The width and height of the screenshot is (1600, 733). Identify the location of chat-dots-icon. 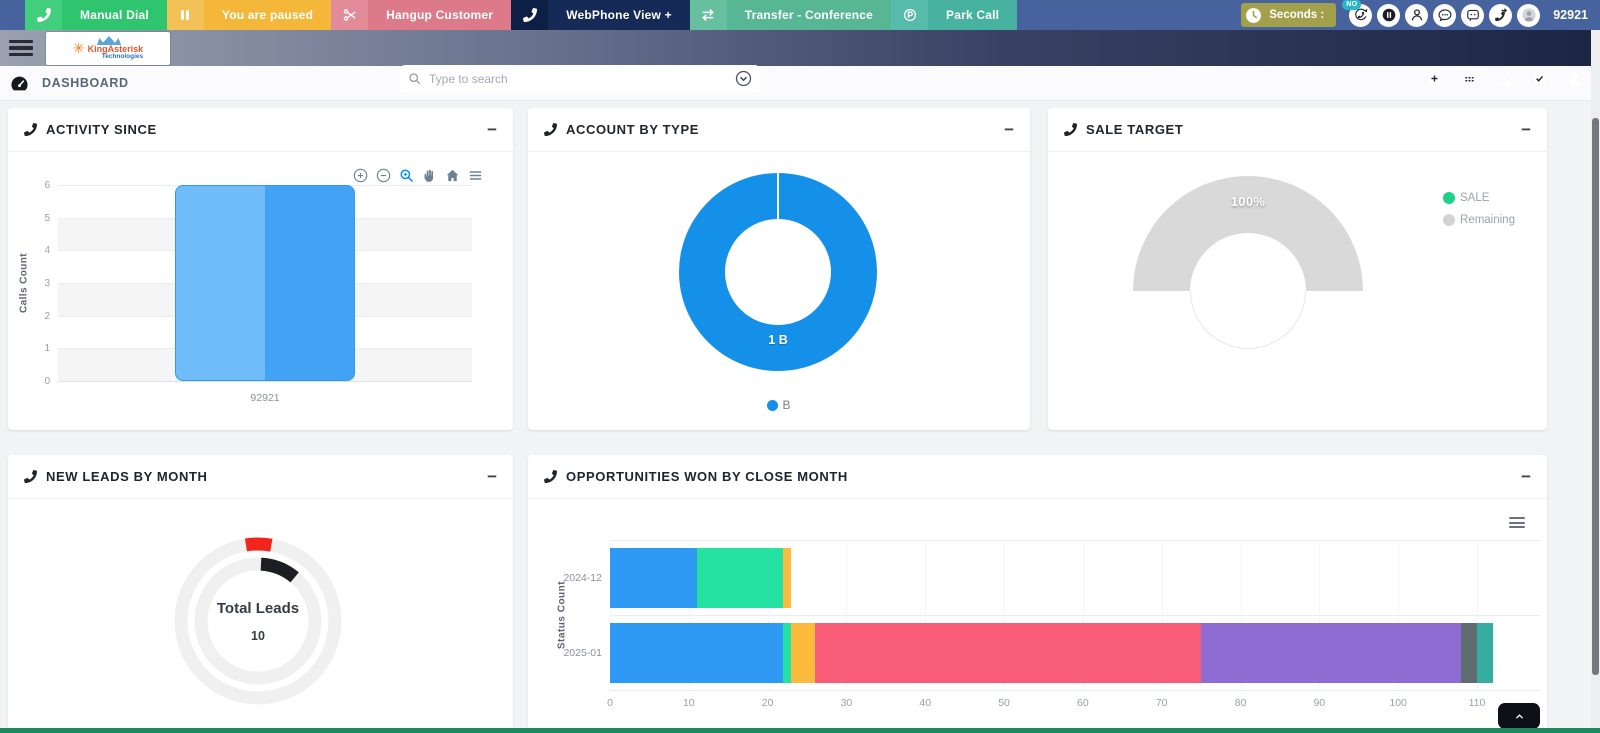
(1445, 15).